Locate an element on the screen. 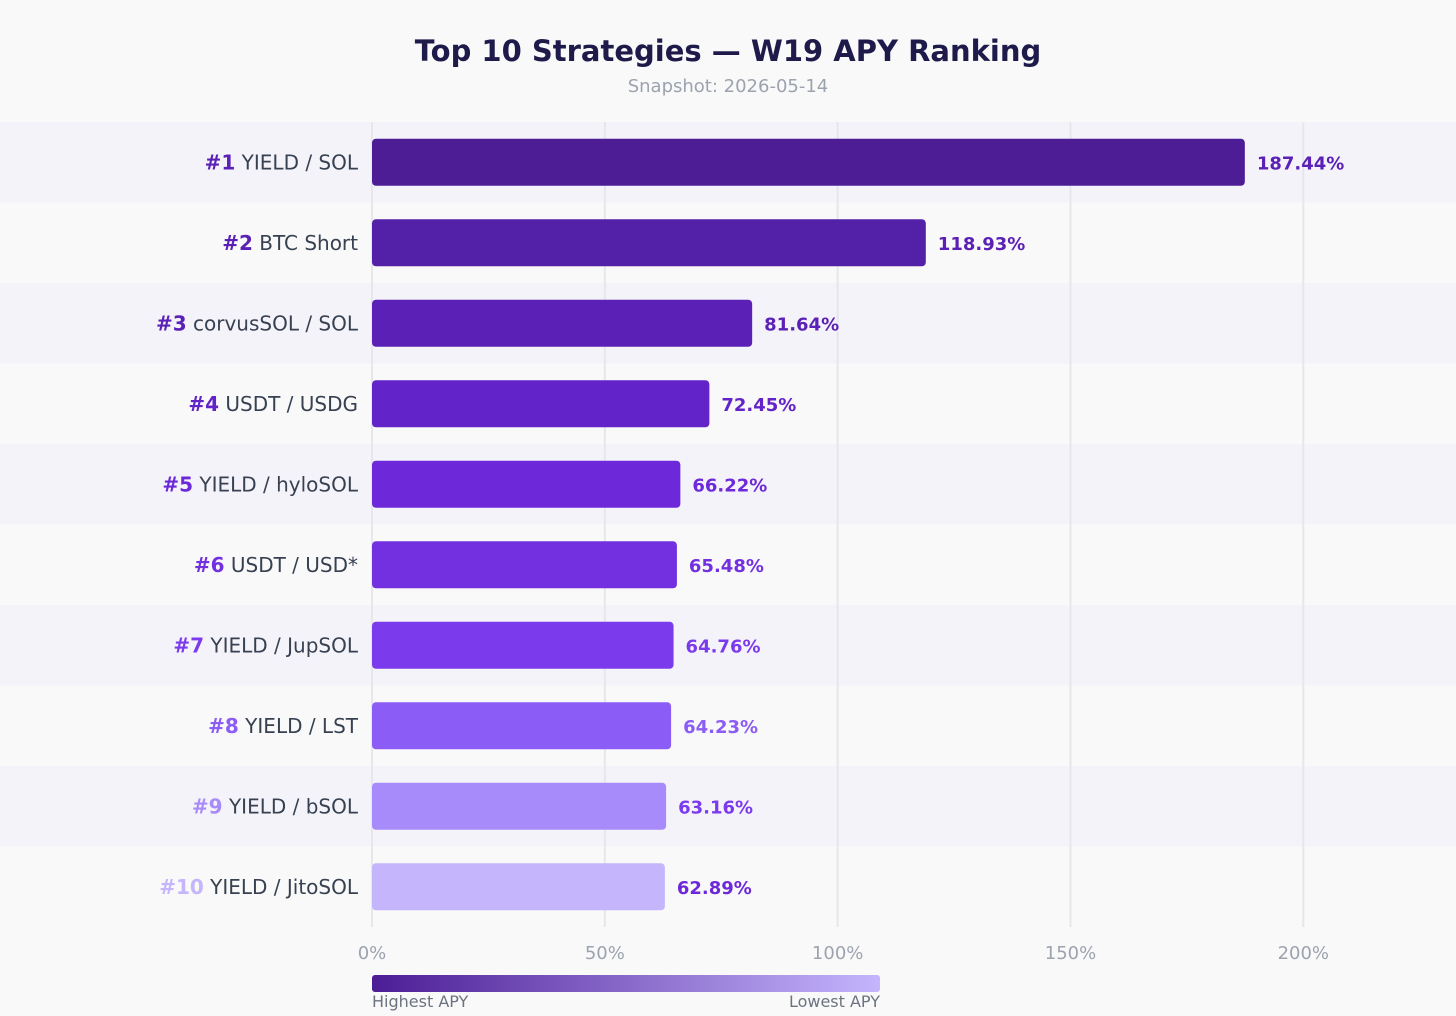  x-axis-ticks: 0% 50% 100% 150% 200% is located at coordinates (843, 953).